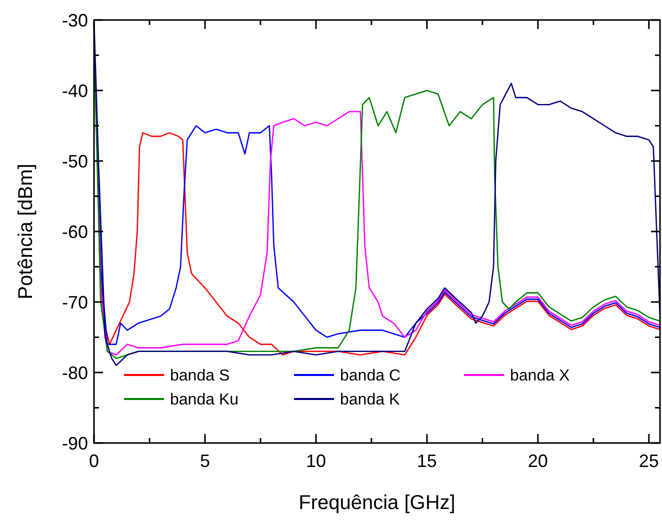  Describe the element at coordinates (200, 376) in the screenshot. I see `legend-label: banda S` at that location.